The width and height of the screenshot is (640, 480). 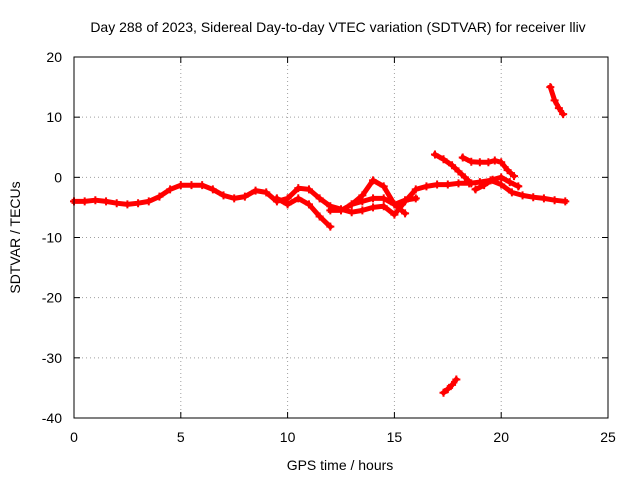 I want to click on x-tick-label: 15, so click(x=395, y=437).